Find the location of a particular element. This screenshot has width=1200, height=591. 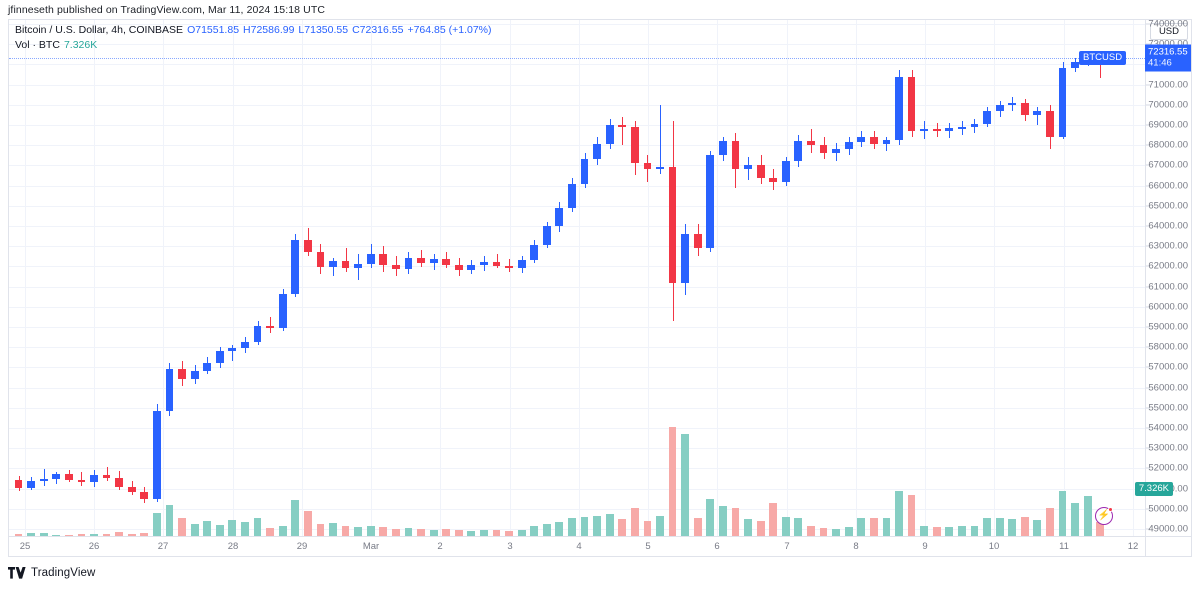

volume-value-badge: 7.326K is located at coordinates (1153, 488).